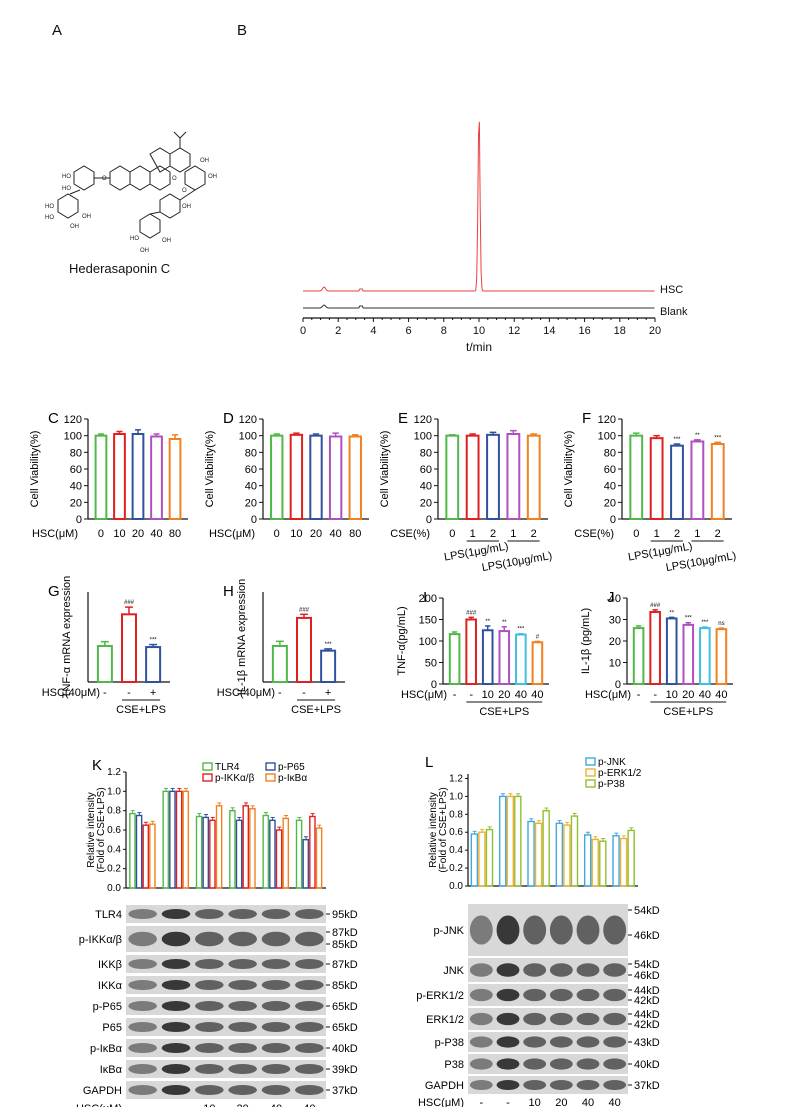 This screenshot has width=800, height=1107. Describe the element at coordinates (423, 420) in the screenshot. I see `panel-e-y-tick-label: 120` at that location.